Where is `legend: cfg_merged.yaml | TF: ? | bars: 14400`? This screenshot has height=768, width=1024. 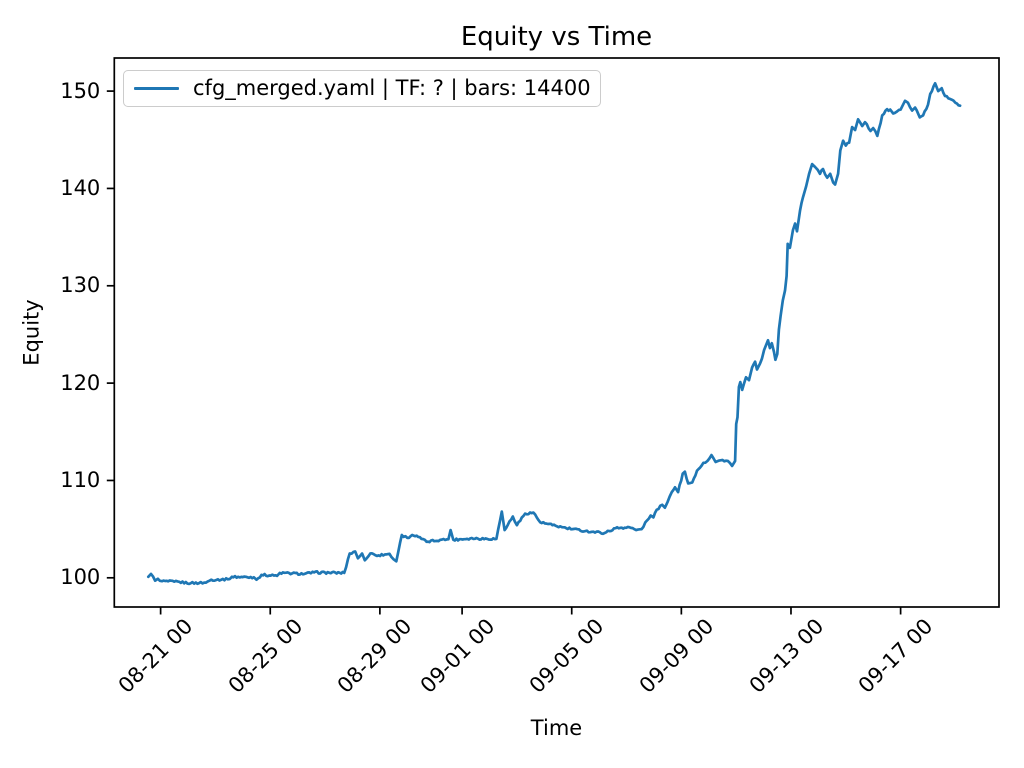
legend: cfg_merged.yaml | TF: ? | bars: 14400 is located at coordinates (362, 88).